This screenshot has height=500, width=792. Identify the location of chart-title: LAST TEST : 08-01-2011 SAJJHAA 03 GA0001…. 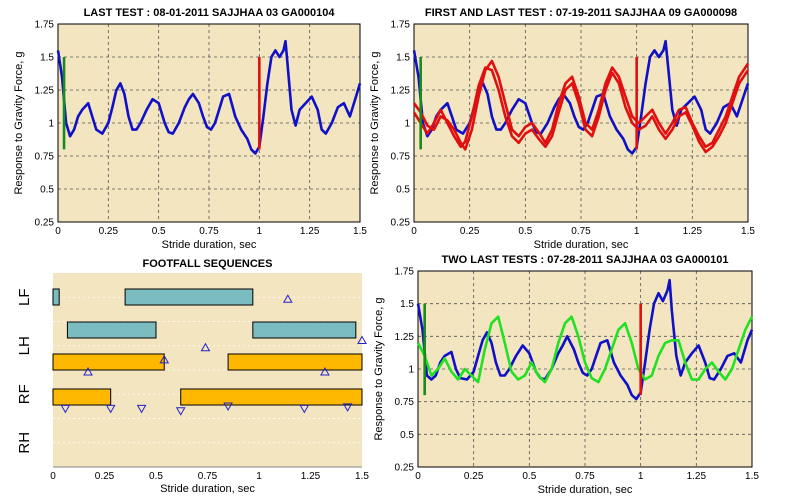
(210, 13).